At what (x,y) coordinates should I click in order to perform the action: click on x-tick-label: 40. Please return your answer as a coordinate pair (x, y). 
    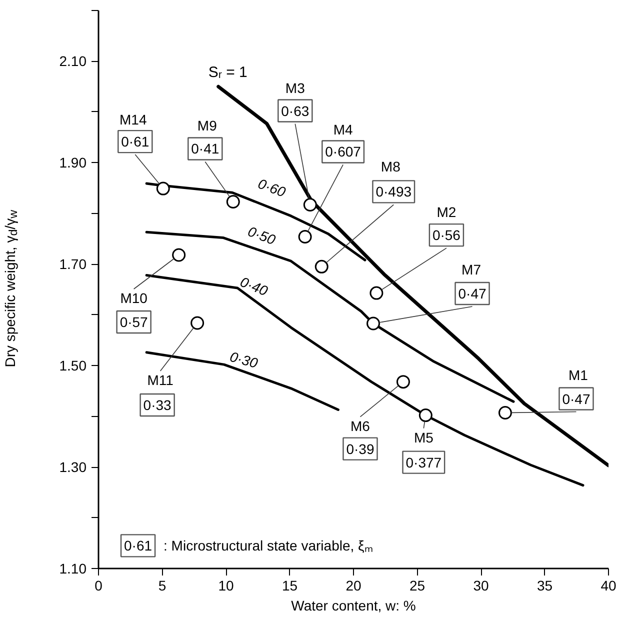
    Looking at the image, I should click on (608, 586).